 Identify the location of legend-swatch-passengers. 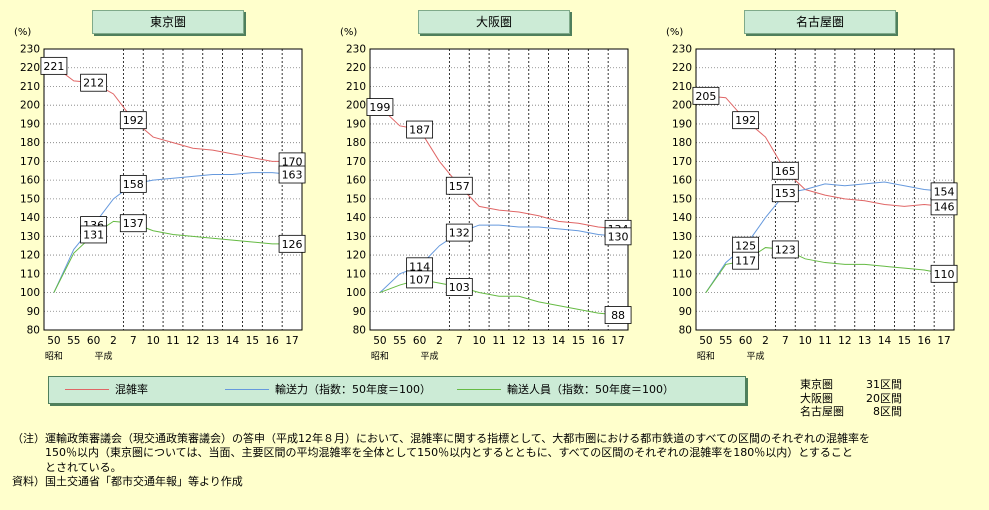
(479, 389).